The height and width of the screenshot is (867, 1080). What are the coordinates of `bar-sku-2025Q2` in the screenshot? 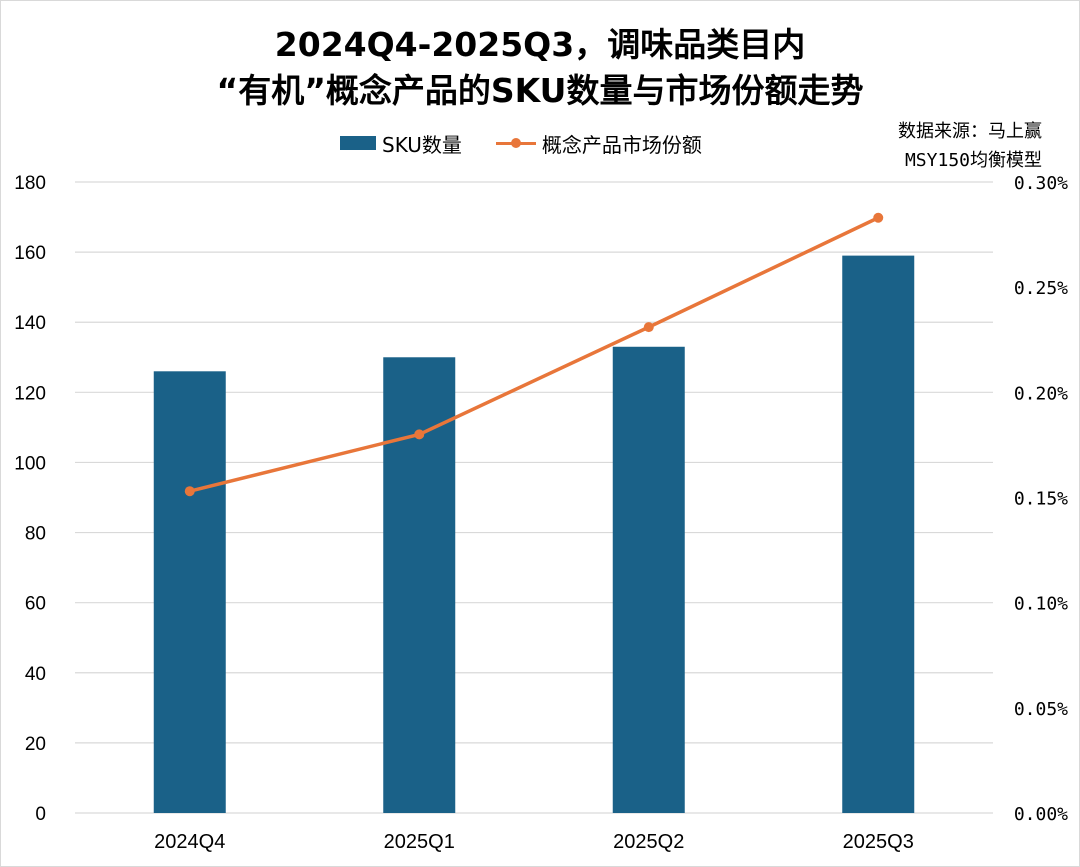 It's located at (648, 579).